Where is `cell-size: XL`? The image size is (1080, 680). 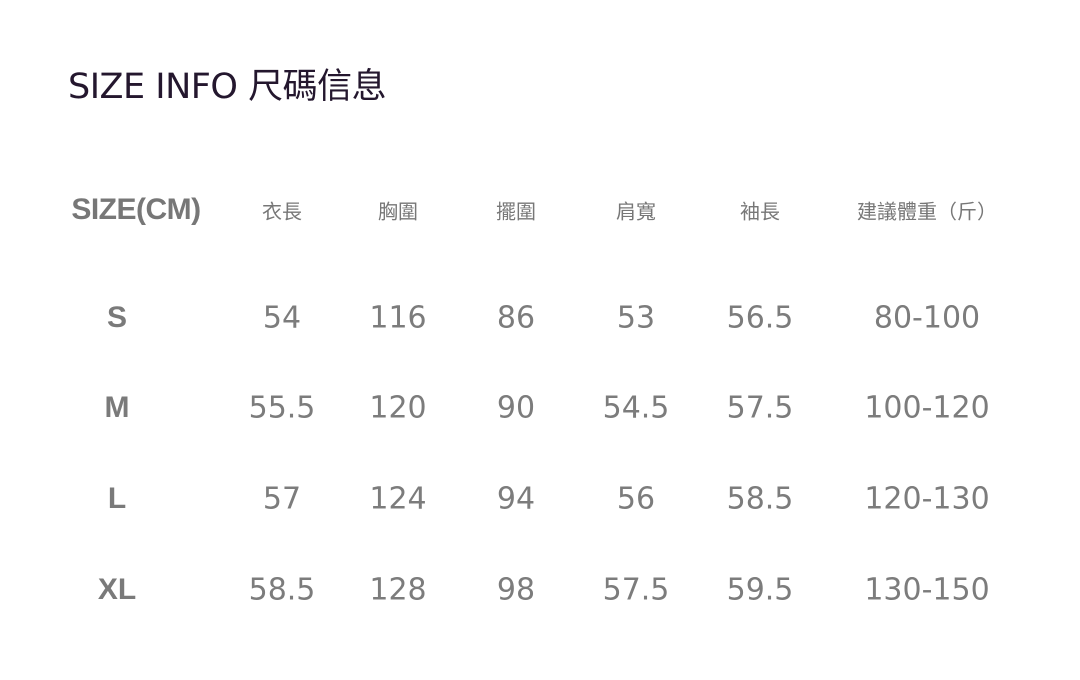 cell-size: XL is located at coordinates (117, 589).